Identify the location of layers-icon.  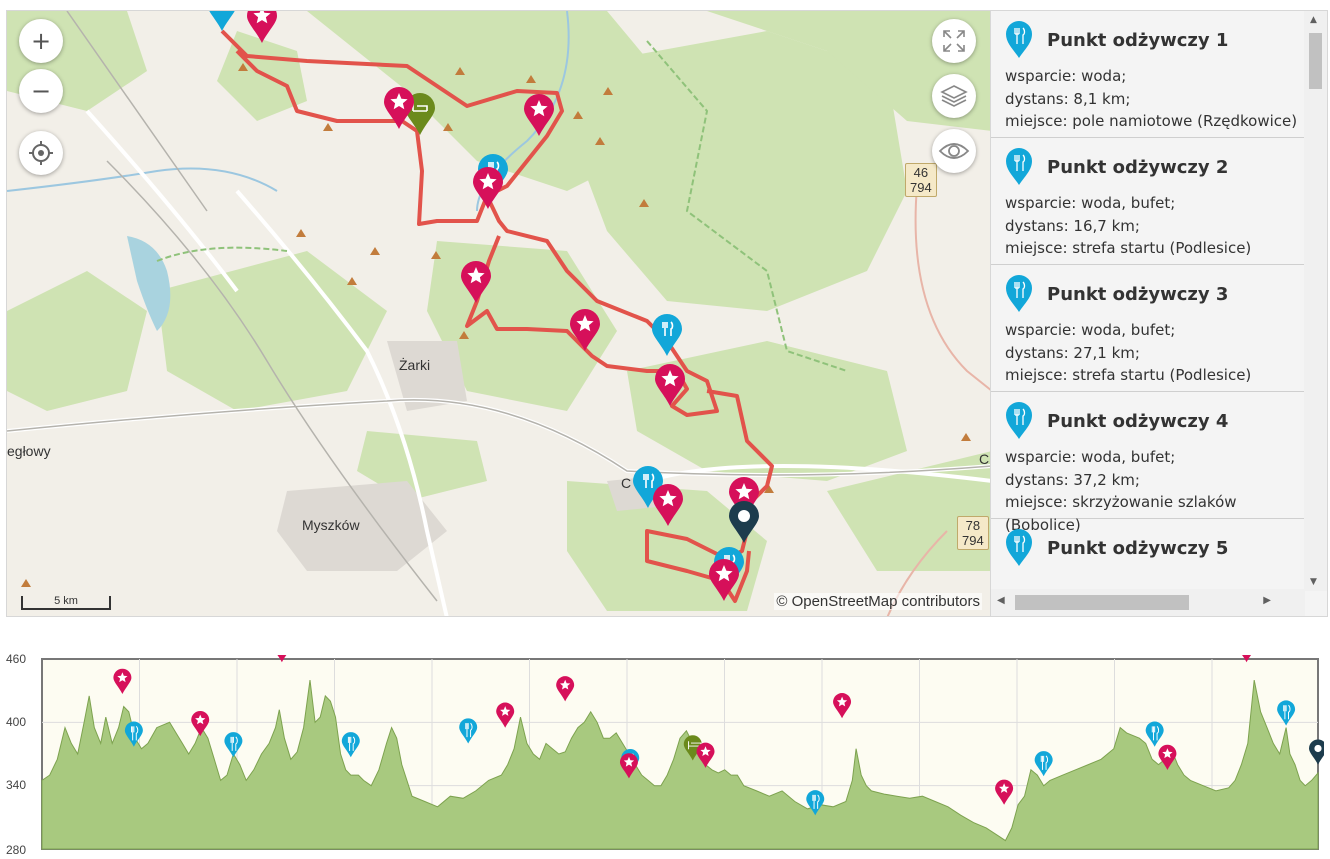
(954, 96).